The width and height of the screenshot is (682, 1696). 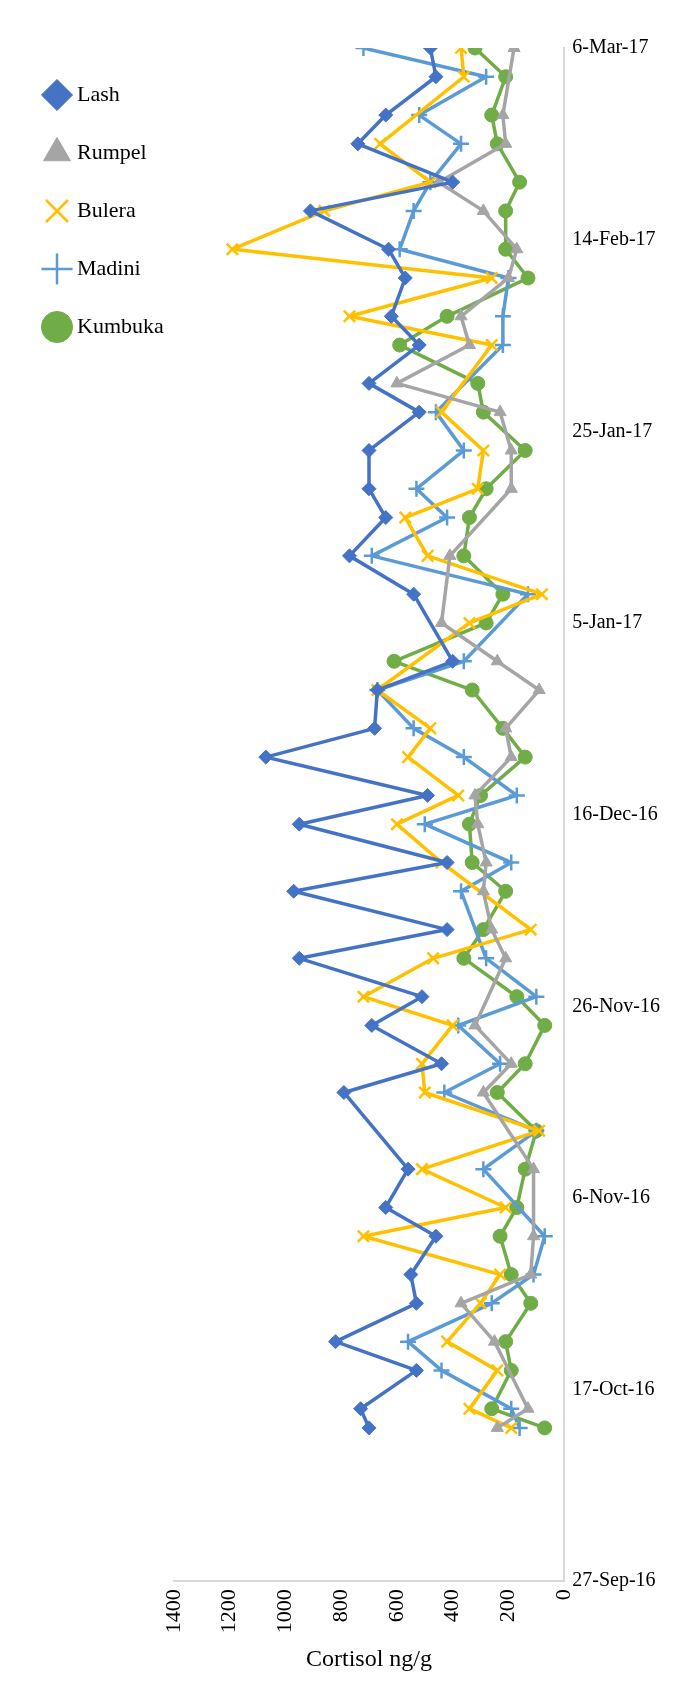 What do you see at coordinates (98, 93) in the screenshot?
I see `legend-label: Lash` at bounding box center [98, 93].